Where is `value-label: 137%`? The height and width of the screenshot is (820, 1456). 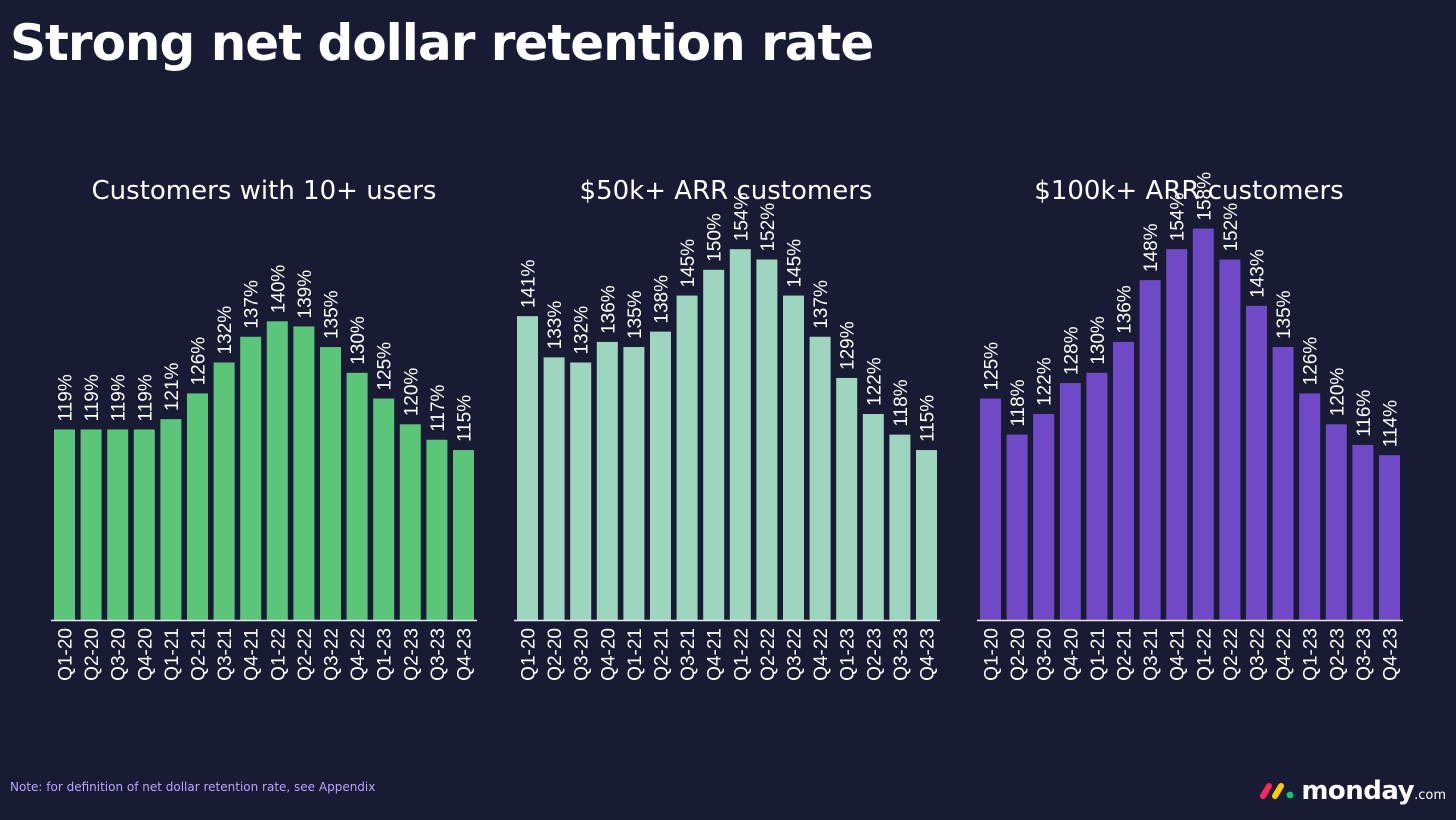
value-label: 137% is located at coordinates (821, 304).